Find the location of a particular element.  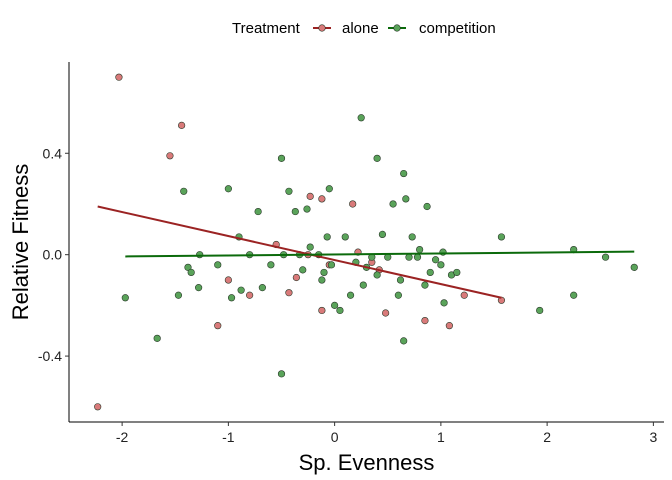

legend-key-point-alone is located at coordinates (322, 28).